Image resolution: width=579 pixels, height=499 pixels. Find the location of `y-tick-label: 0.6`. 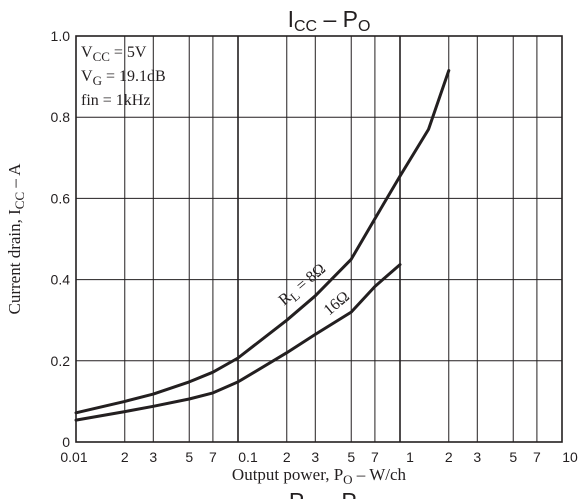

y-tick-label: 0.6 is located at coordinates (61, 198).